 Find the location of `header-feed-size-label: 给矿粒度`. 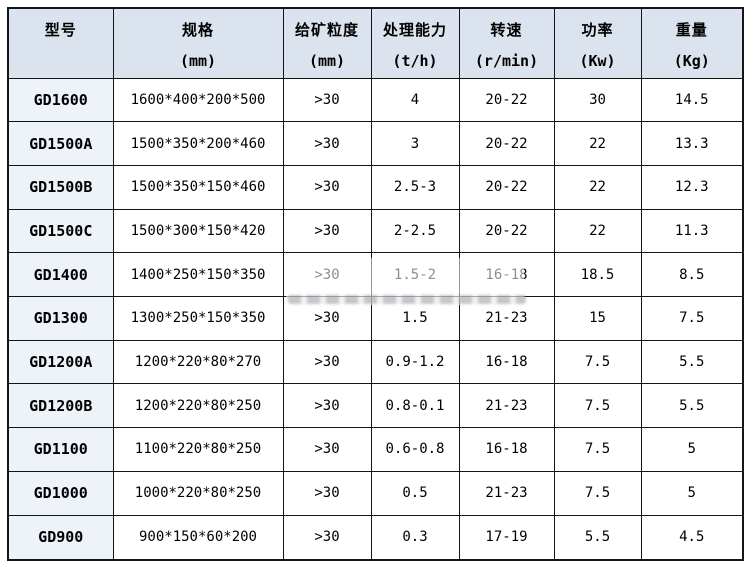

header-feed-size-label: 给矿粒度 is located at coordinates (326, 30).